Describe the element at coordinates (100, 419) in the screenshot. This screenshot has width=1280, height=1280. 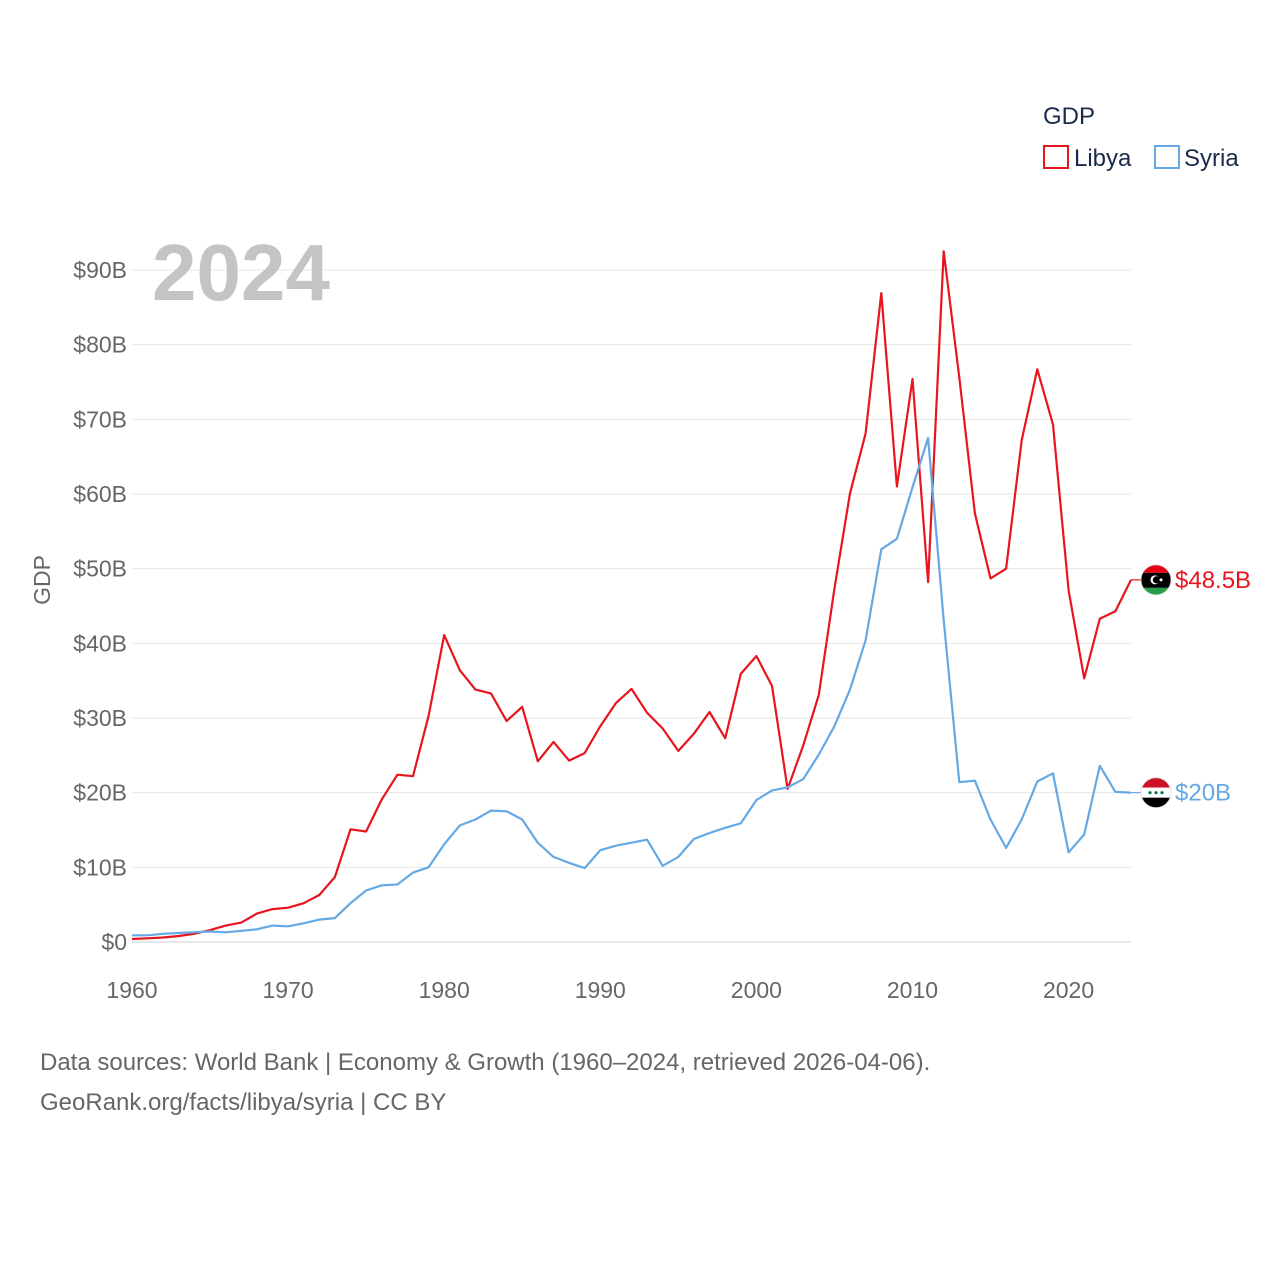
I see `y-tick-label: $70B` at that location.